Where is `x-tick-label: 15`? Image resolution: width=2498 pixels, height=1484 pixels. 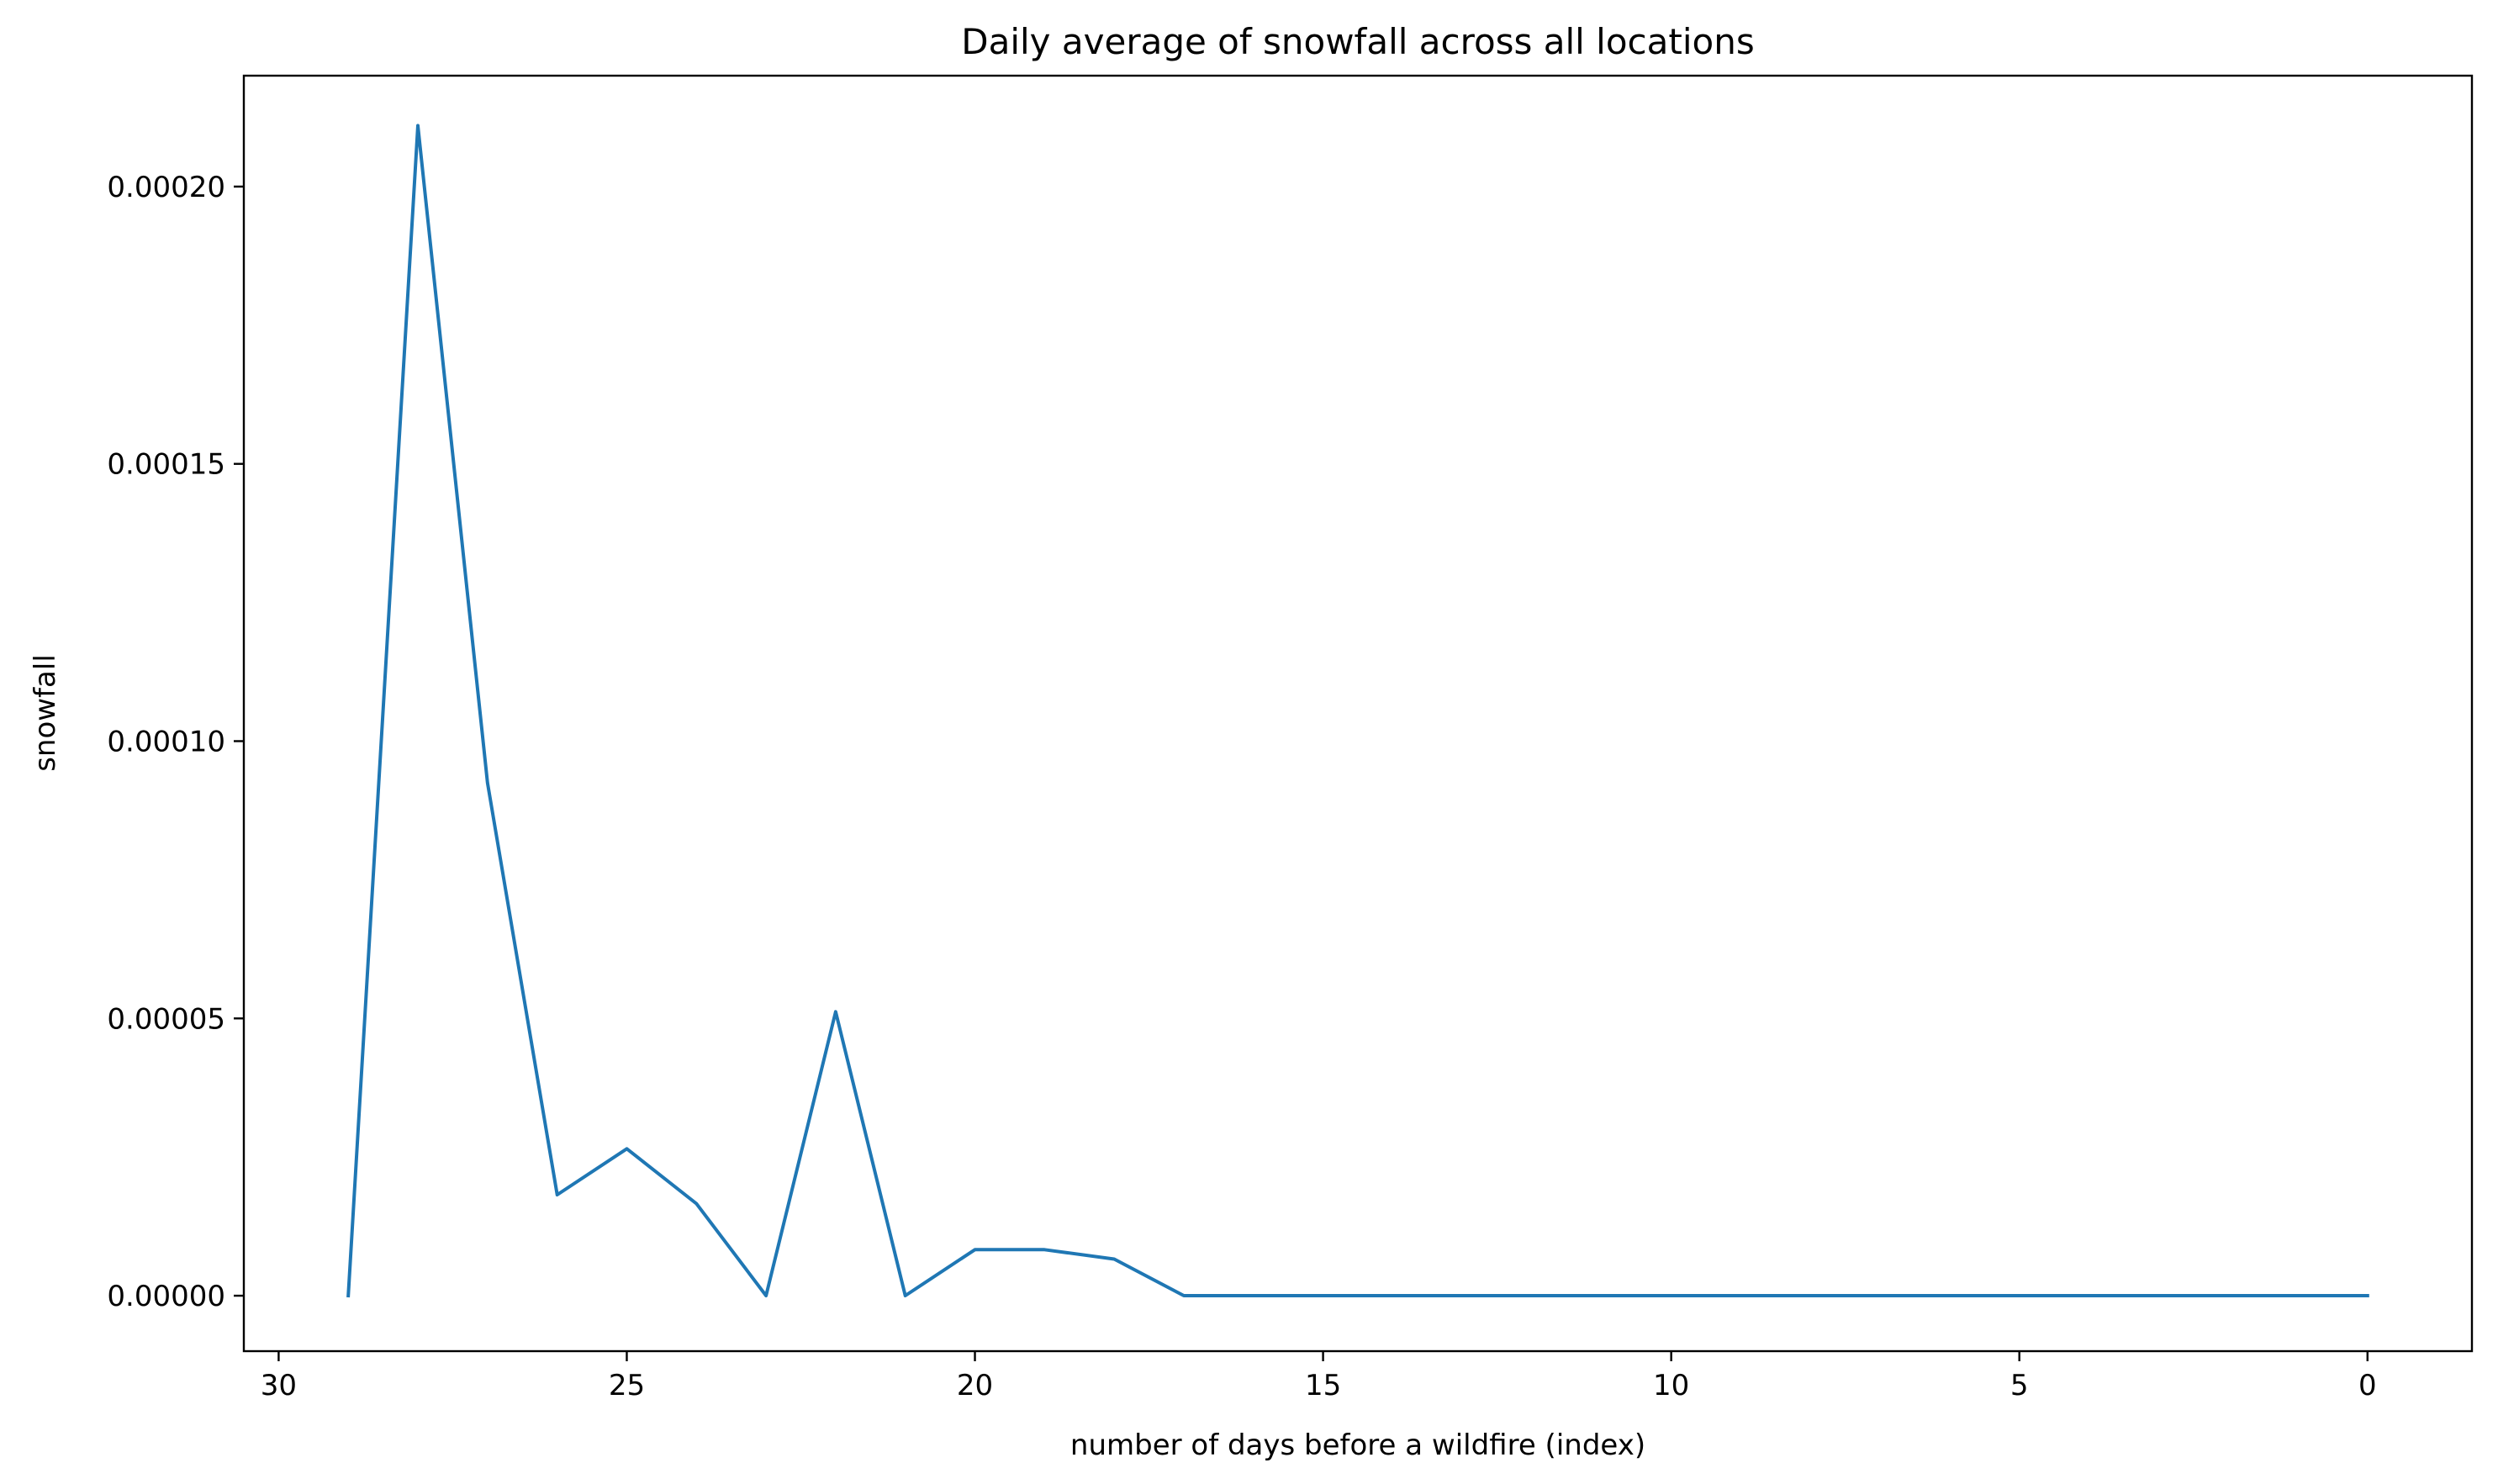 x-tick-label: 15 is located at coordinates (1323, 1385).